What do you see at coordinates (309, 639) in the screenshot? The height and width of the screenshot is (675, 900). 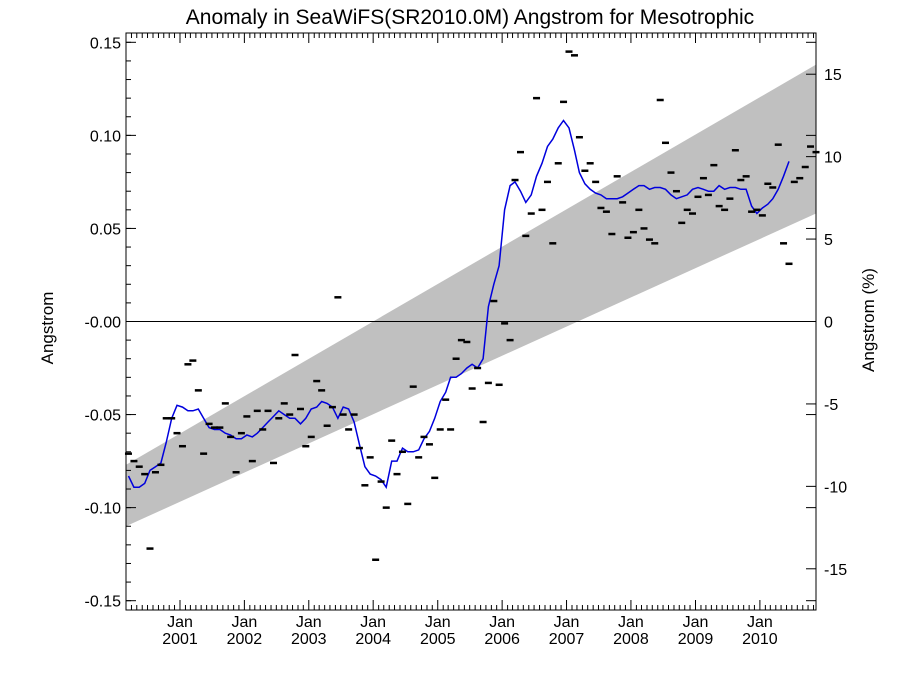 I see `x-tick-label-year: 2003` at bounding box center [309, 639].